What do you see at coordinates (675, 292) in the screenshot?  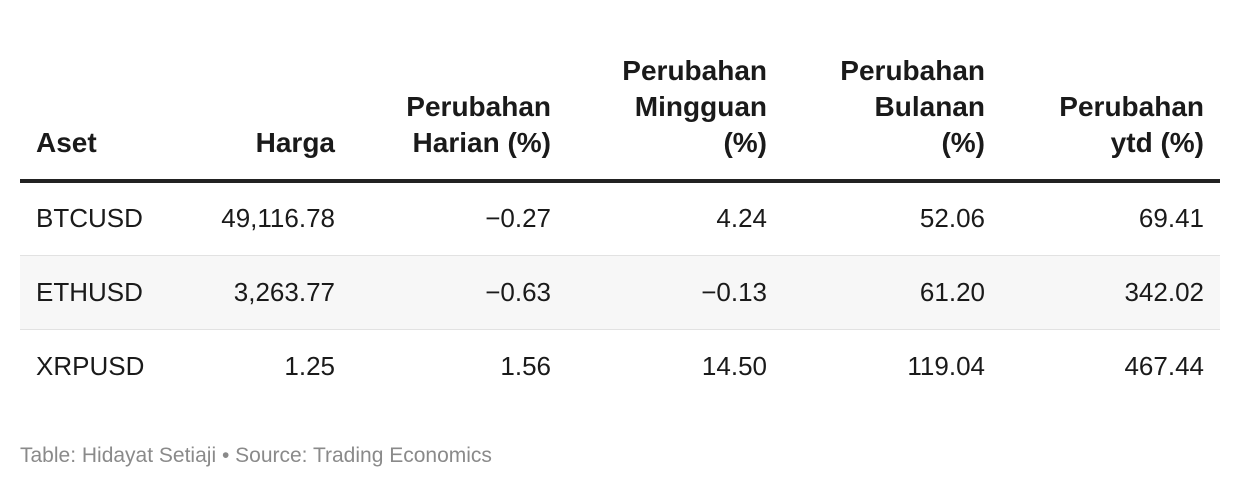 I see `cell-mingguan: −0.13` at bounding box center [675, 292].